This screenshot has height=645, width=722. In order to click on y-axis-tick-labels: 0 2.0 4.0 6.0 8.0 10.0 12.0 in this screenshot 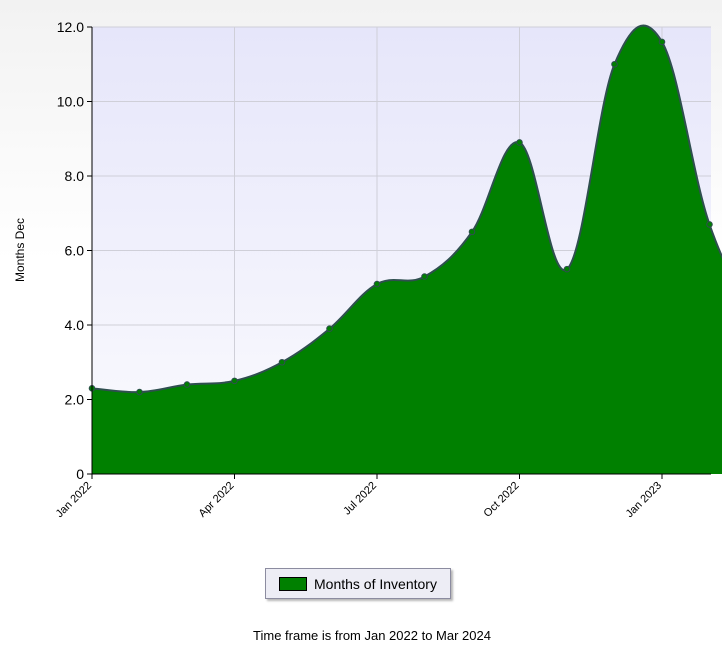, I will do `click(70, 250)`.